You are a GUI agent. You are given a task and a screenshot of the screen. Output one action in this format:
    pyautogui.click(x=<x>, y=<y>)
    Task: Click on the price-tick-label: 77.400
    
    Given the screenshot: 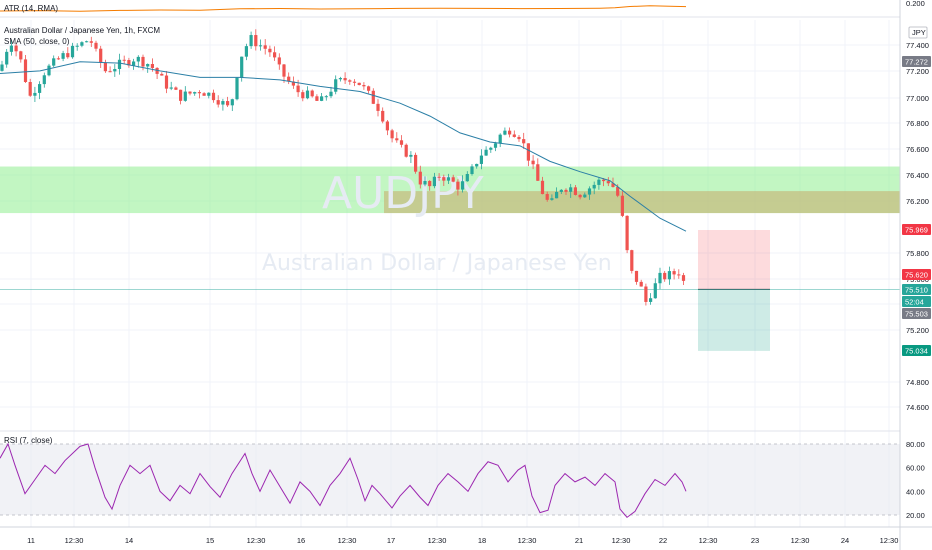 What is the action you would take?
    pyautogui.click(x=917, y=45)
    